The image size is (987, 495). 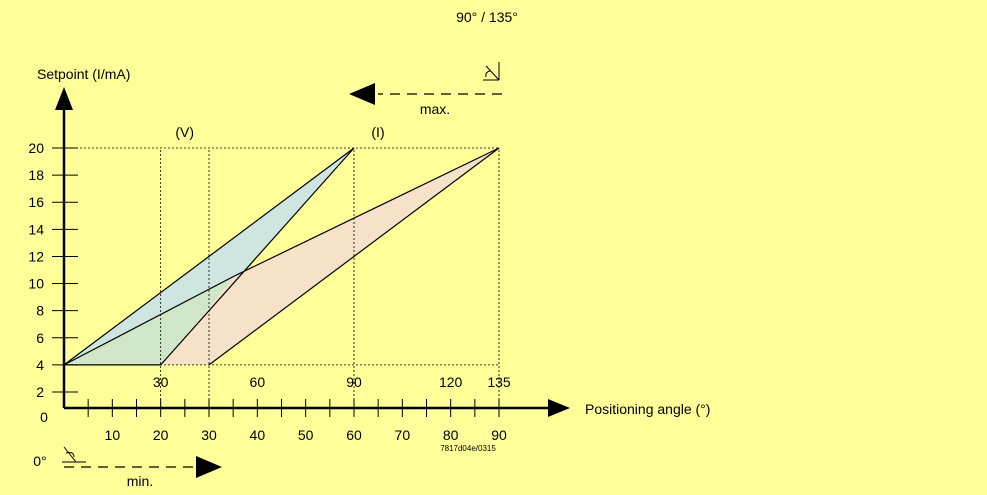 I want to click on x-top-label-30: 30, so click(x=161, y=382).